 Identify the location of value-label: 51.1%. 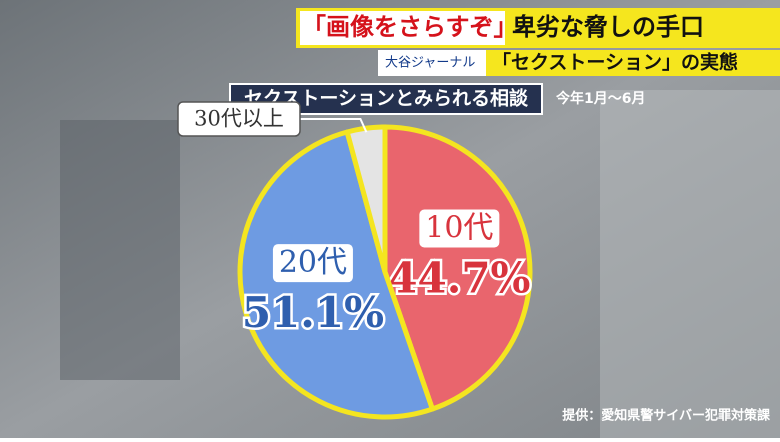
(313, 312).